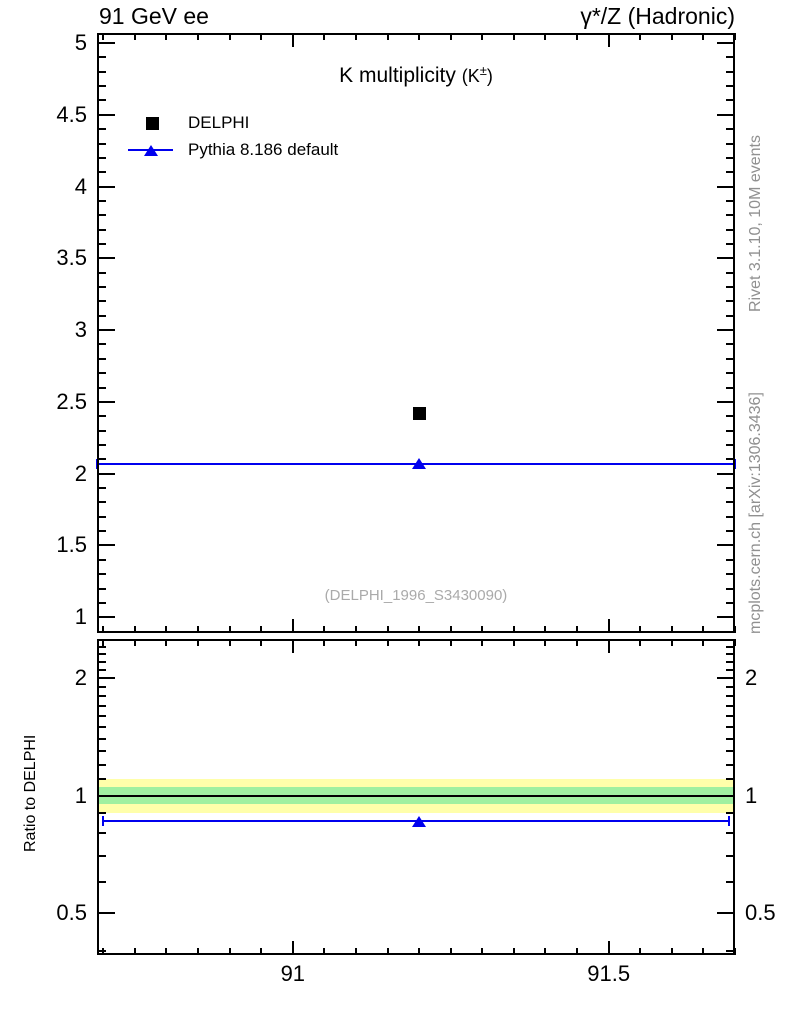 The height and width of the screenshot is (1024, 786). Describe the element at coordinates (419, 821) in the screenshot. I see `ratio-point-pythia` at that location.